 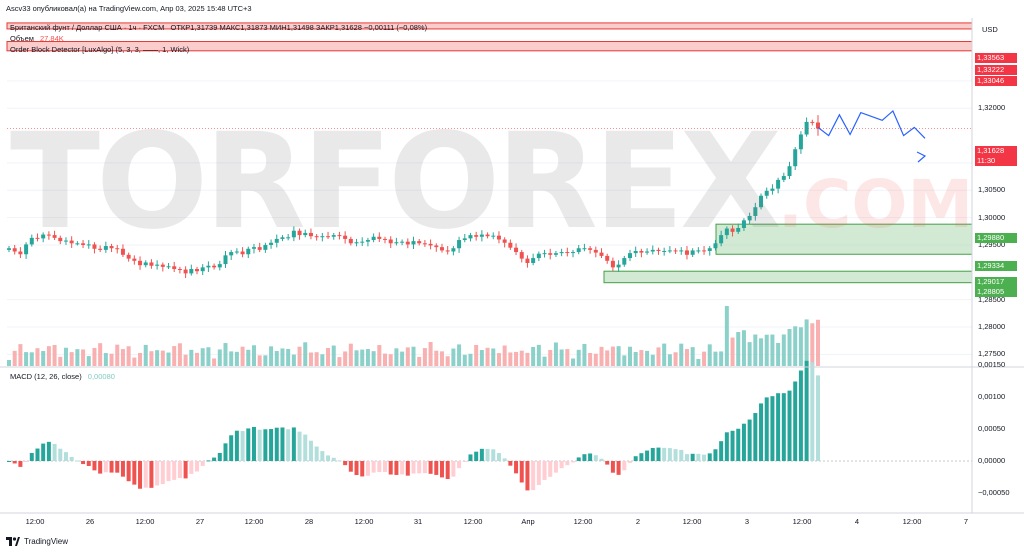 What do you see at coordinates (62, 376) in the screenshot?
I see `macd-legend: MACD (12, 26, close) 0,00080` at bounding box center [62, 376].